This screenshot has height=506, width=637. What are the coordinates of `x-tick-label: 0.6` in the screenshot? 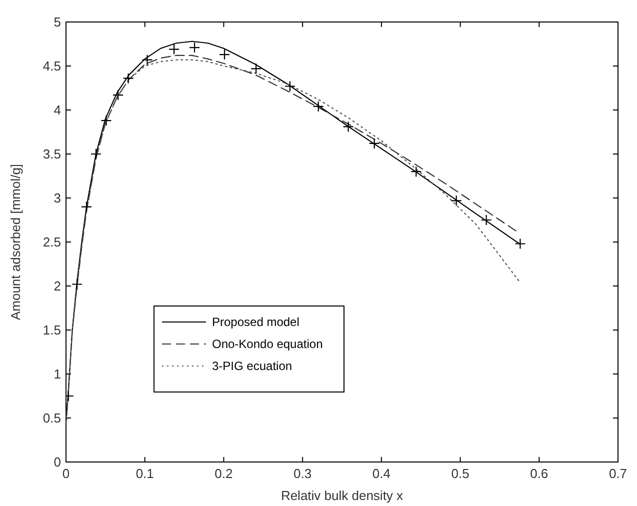 It's located at (539, 473).